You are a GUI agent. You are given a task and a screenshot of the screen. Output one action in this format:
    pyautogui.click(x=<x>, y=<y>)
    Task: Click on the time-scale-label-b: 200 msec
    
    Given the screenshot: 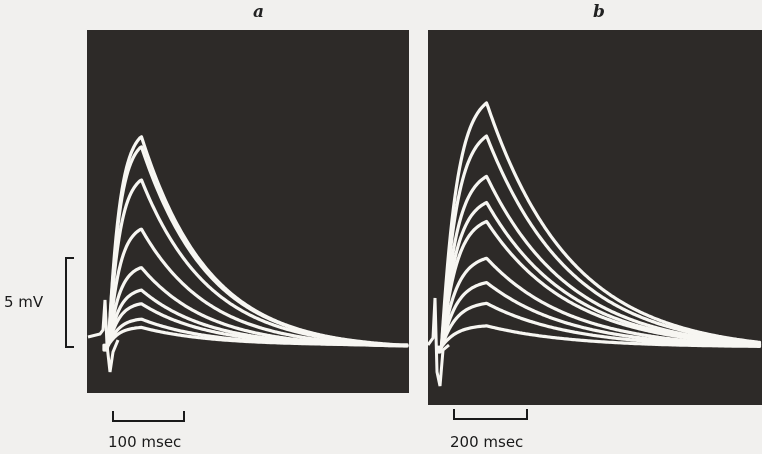 What is the action you would take?
    pyautogui.click(x=487, y=442)
    